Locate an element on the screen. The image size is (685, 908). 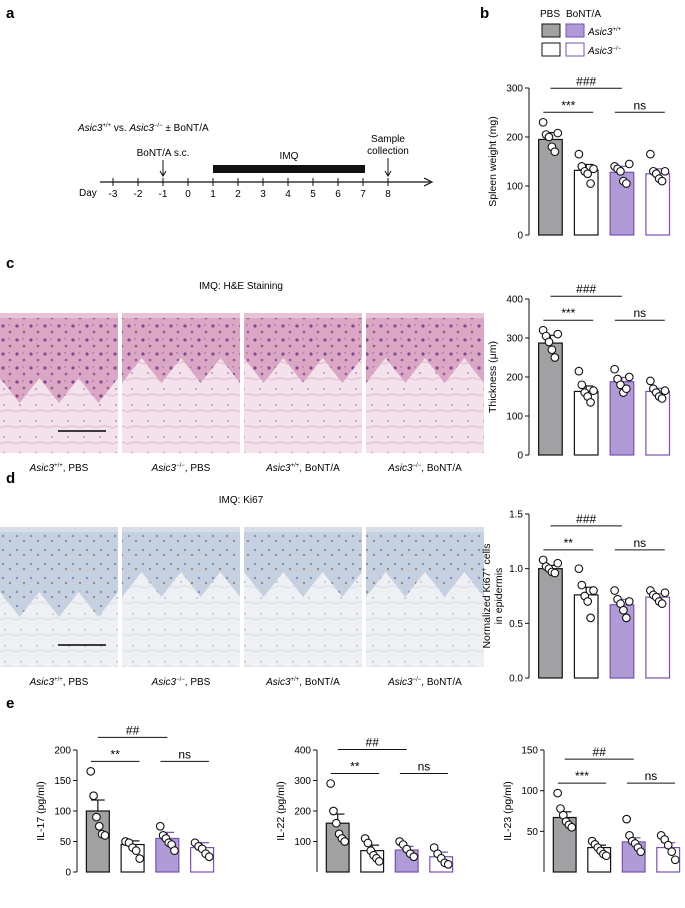
y-axis-label-line1: Normalized Ki67+ cells is located at coordinates (487, 595).